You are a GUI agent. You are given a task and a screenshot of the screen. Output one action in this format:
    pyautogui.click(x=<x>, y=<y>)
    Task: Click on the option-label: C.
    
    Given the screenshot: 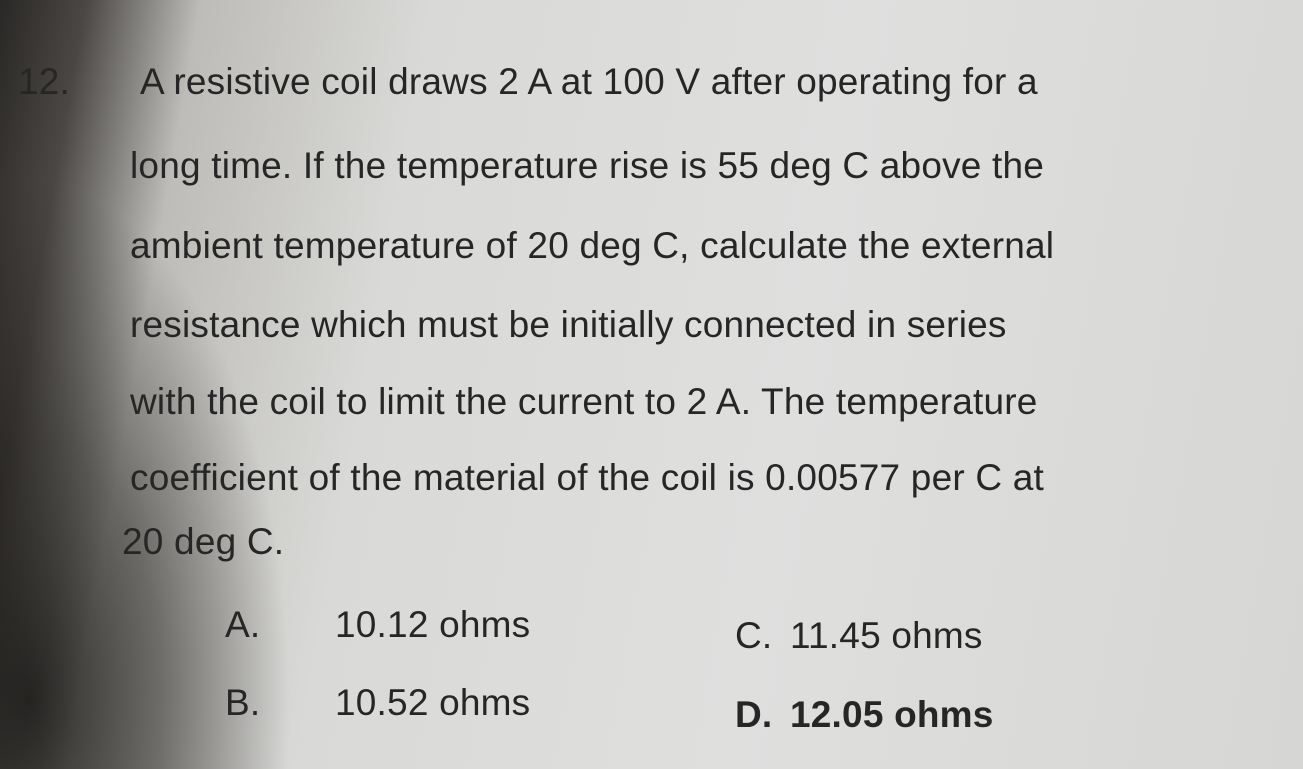 What is the action you would take?
    pyautogui.click(x=754, y=635)
    